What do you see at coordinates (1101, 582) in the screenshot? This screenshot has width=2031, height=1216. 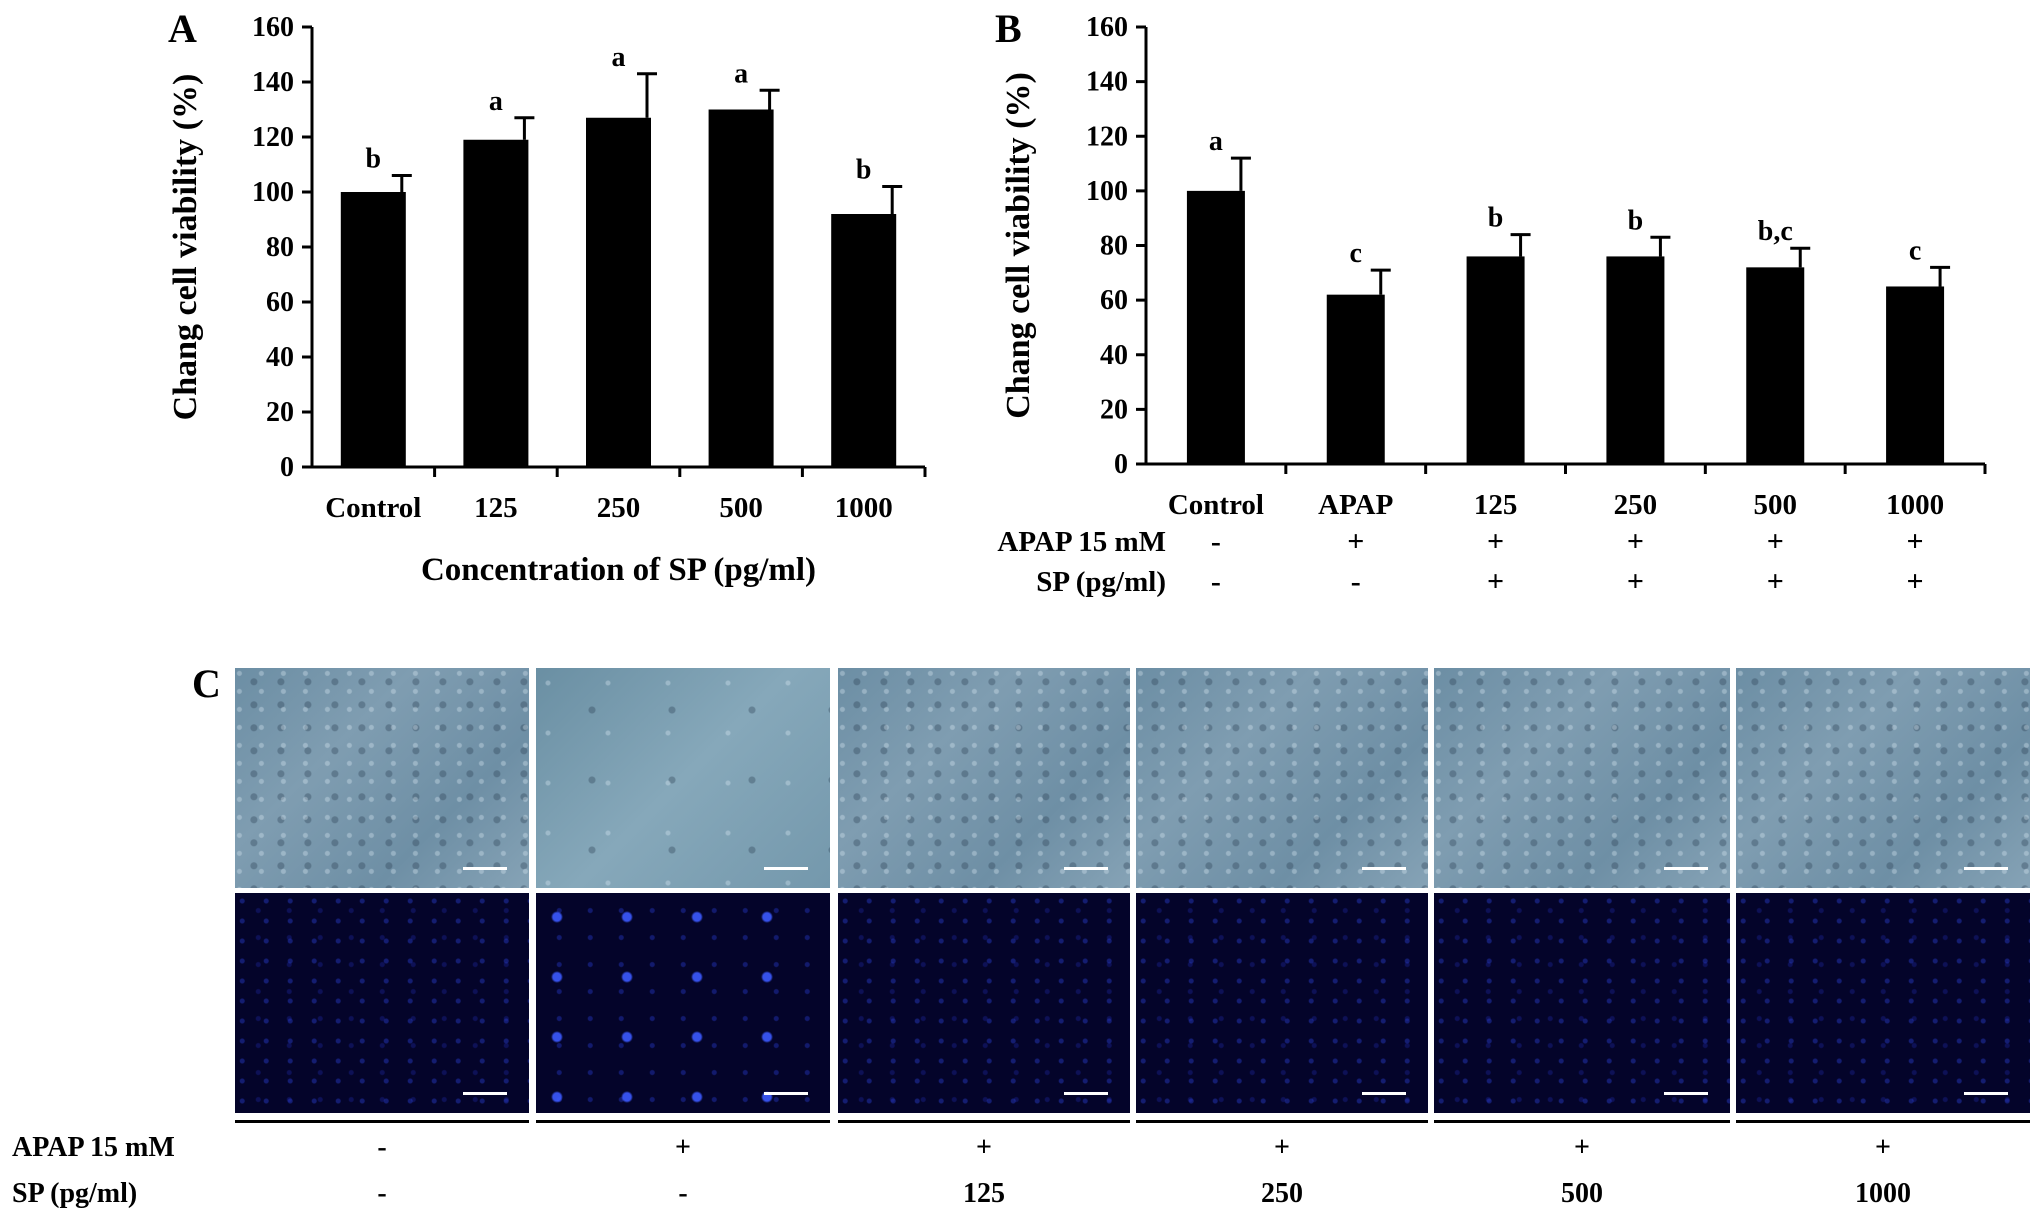 I see `chart-b-treatment-row-label: SP (pg/ml)` at bounding box center [1101, 582].